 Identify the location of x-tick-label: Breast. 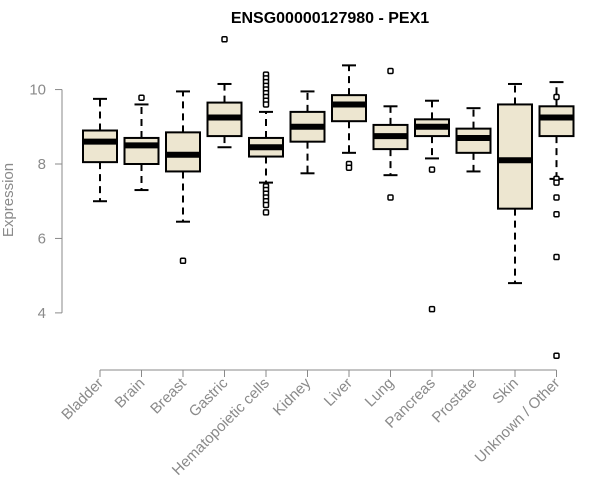
(168, 395).